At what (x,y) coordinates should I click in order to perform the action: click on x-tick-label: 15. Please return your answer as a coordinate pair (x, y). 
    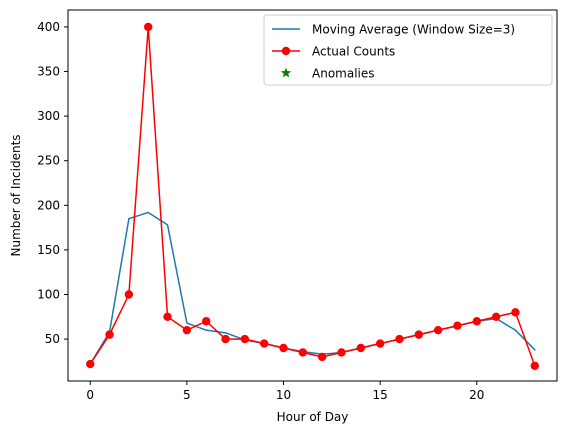
    Looking at the image, I should click on (380, 395).